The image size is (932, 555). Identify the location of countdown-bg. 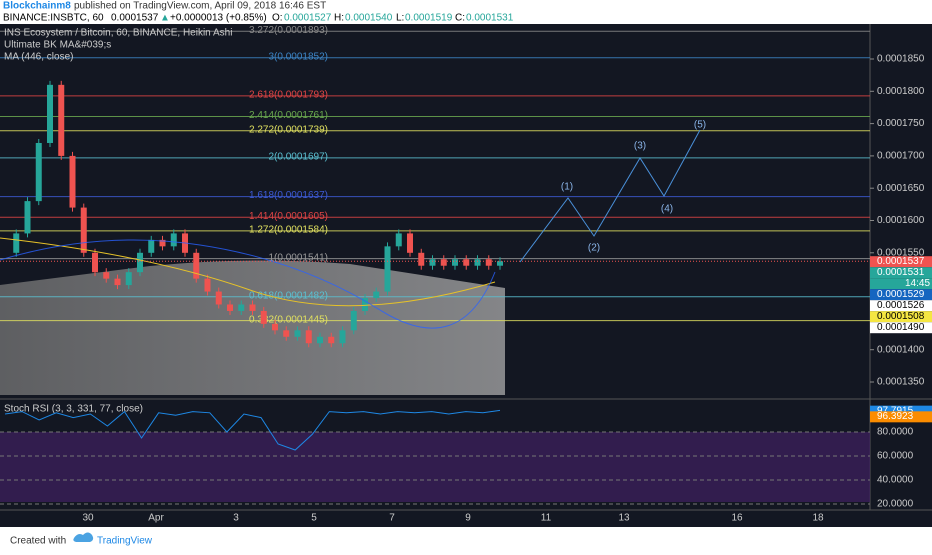
(901, 284).